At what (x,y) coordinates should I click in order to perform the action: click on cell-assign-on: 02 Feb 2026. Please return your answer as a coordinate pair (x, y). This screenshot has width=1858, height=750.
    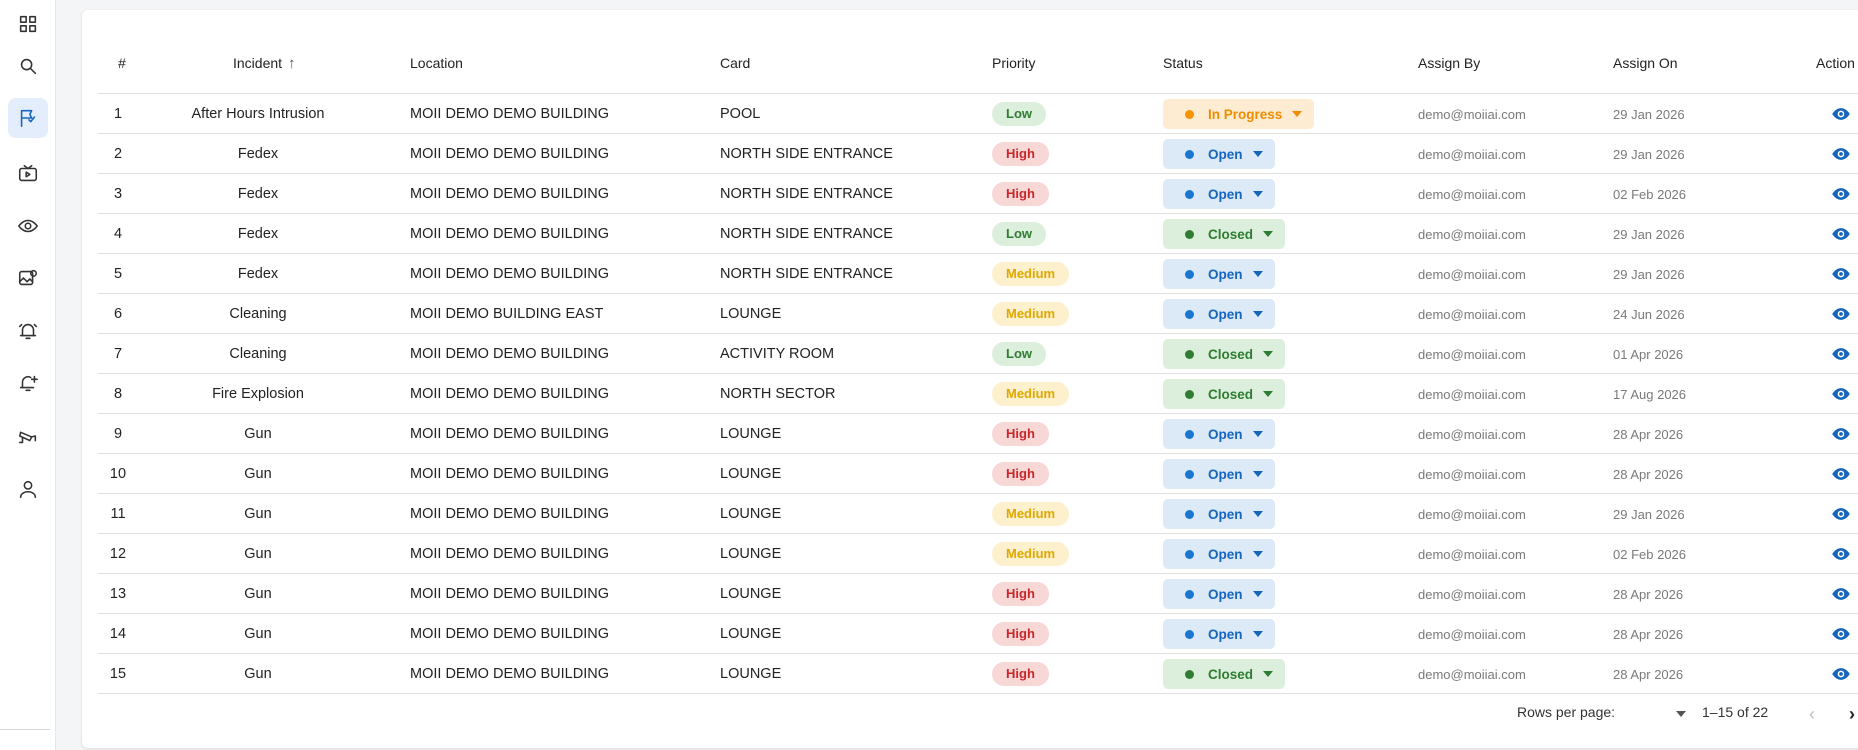
    Looking at the image, I should click on (1650, 194).